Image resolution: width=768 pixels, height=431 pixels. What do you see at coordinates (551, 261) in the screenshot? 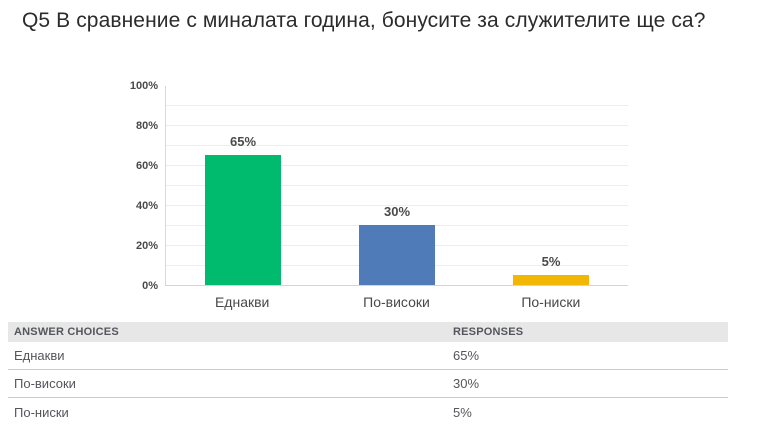
I see `bar-value-label: 5%` at bounding box center [551, 261].